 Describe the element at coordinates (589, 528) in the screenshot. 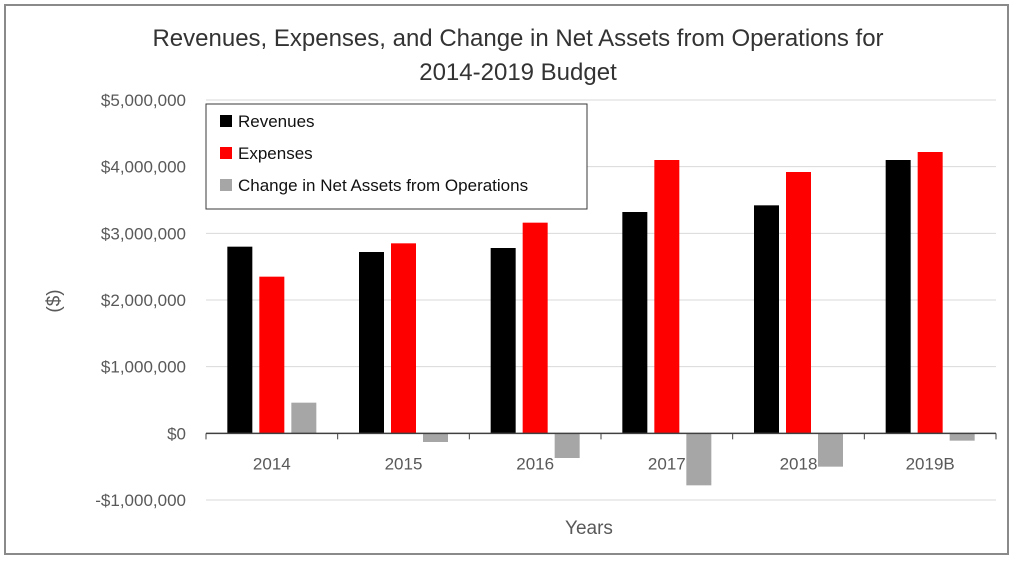

I see `x-axis-title: Years` at that location.